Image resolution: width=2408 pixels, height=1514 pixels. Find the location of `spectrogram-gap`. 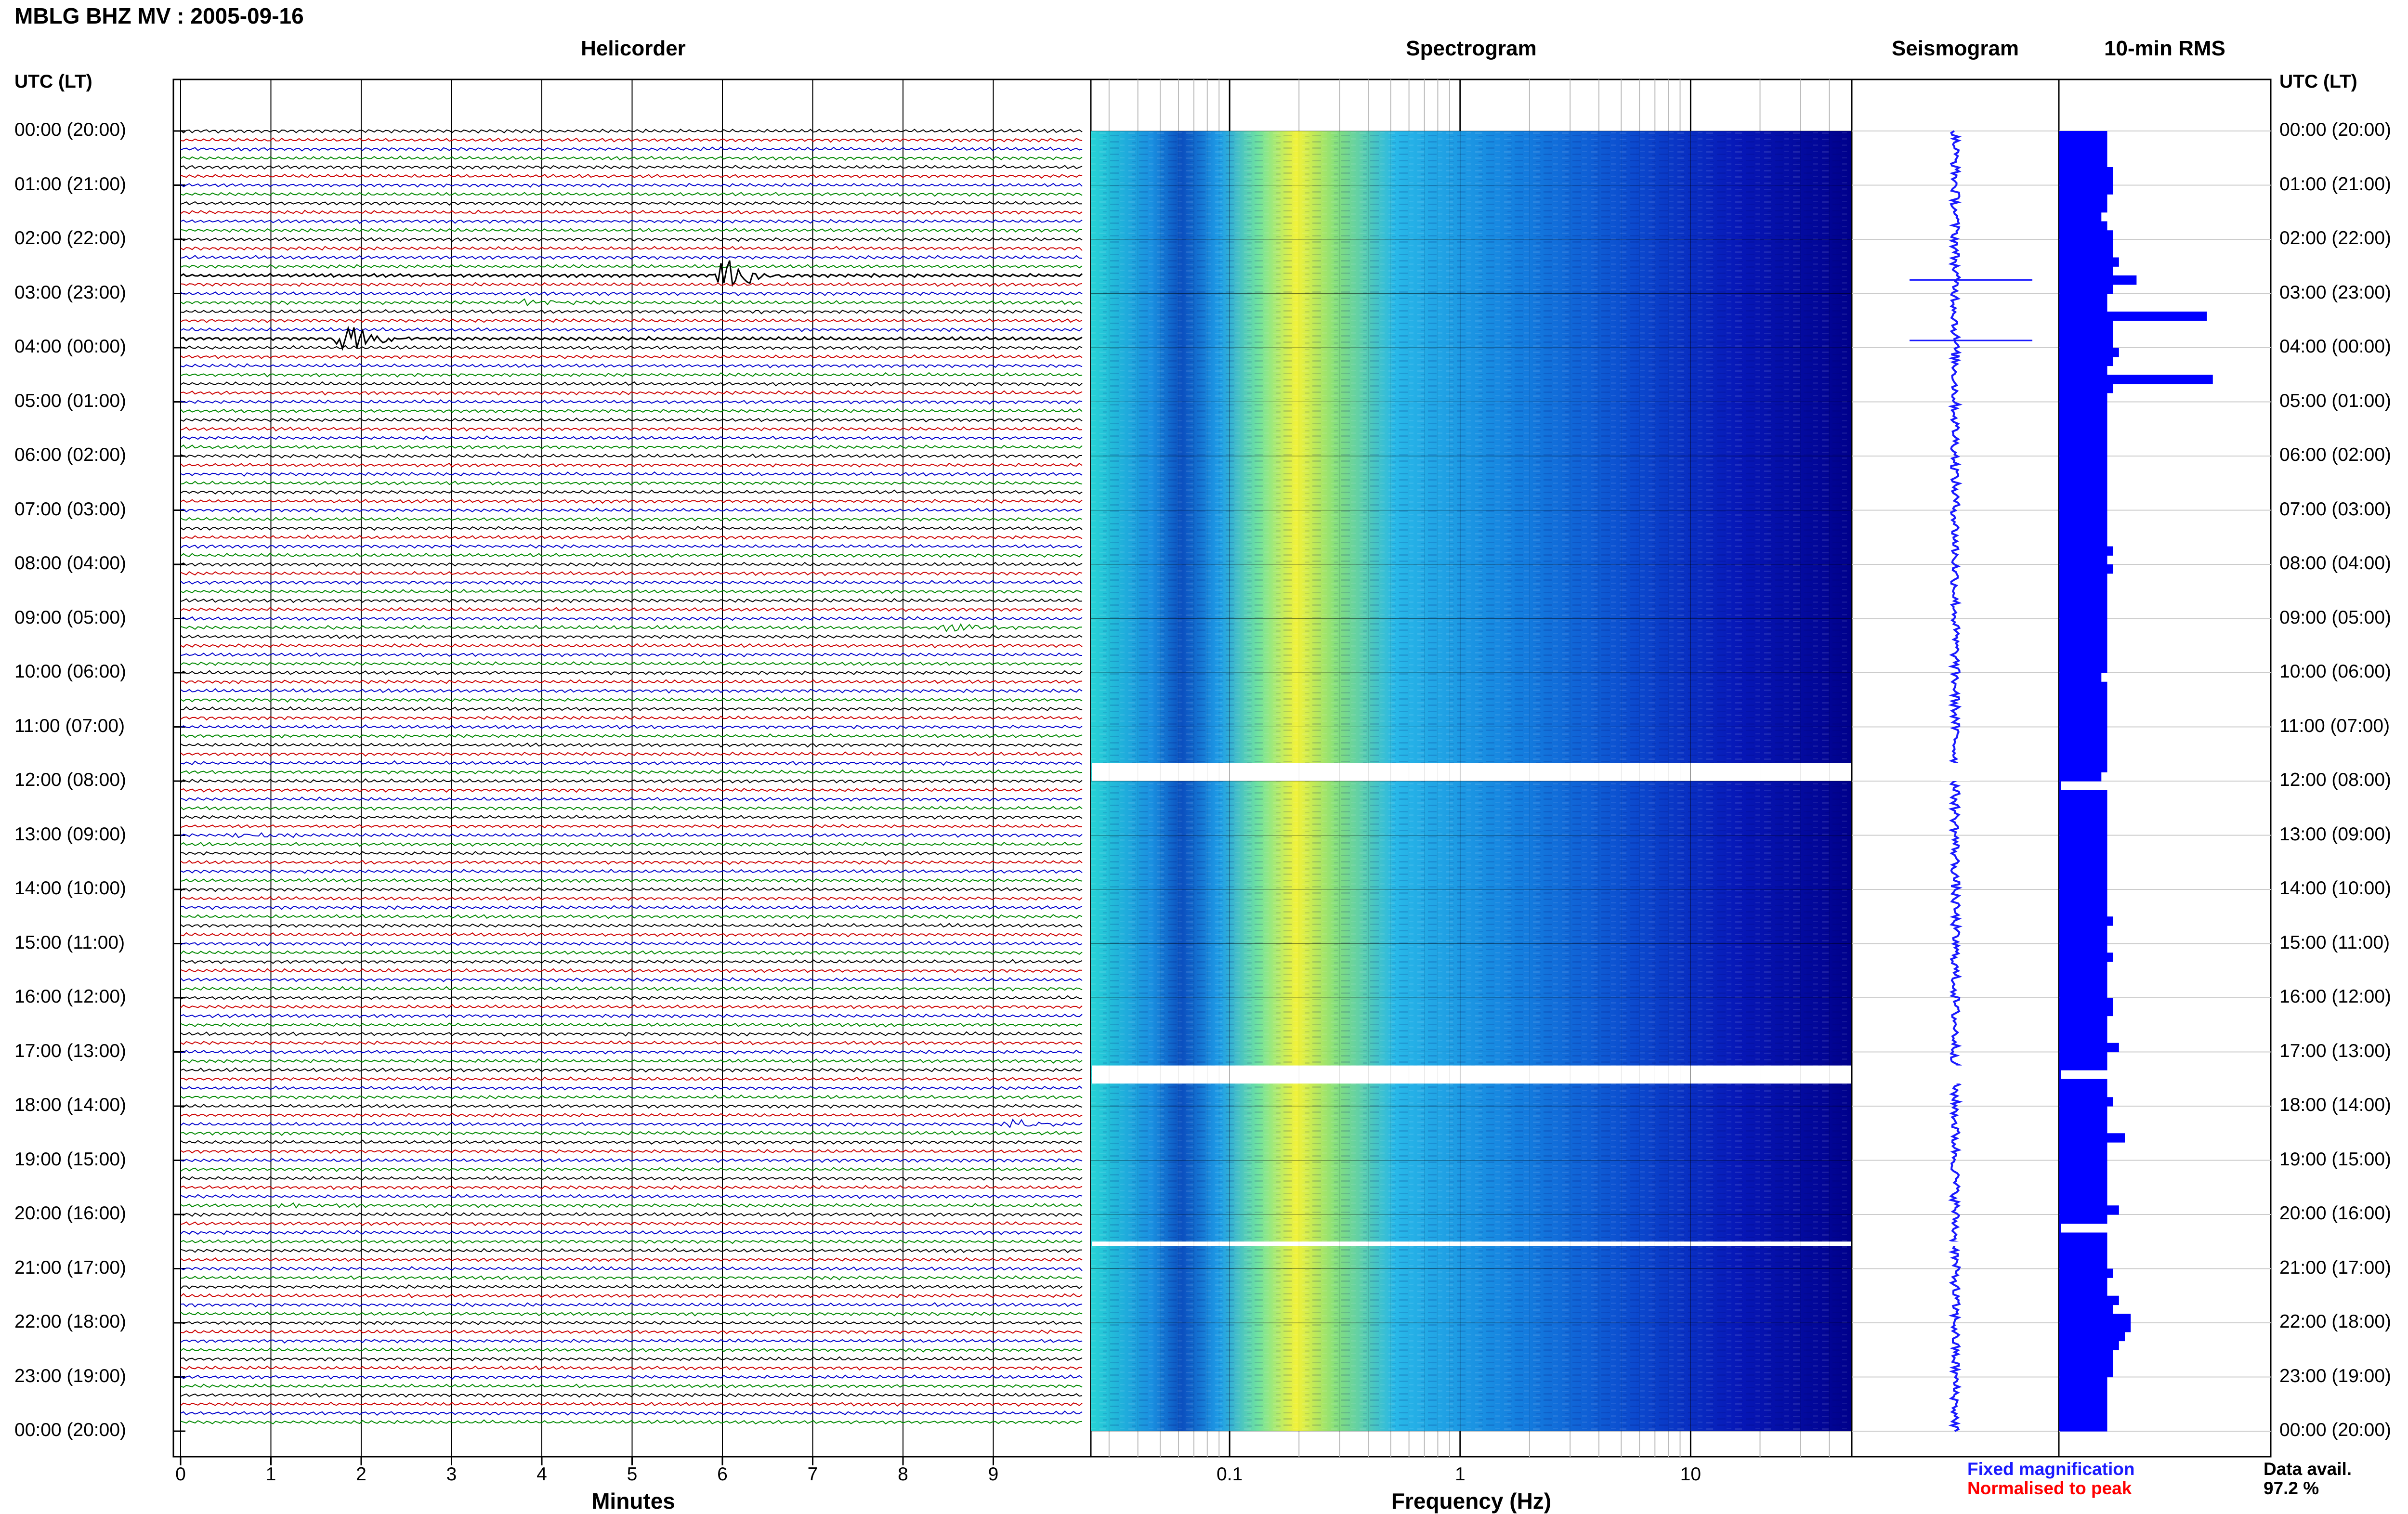

spectrogram-gap is located at coordinates (1471, 1243).